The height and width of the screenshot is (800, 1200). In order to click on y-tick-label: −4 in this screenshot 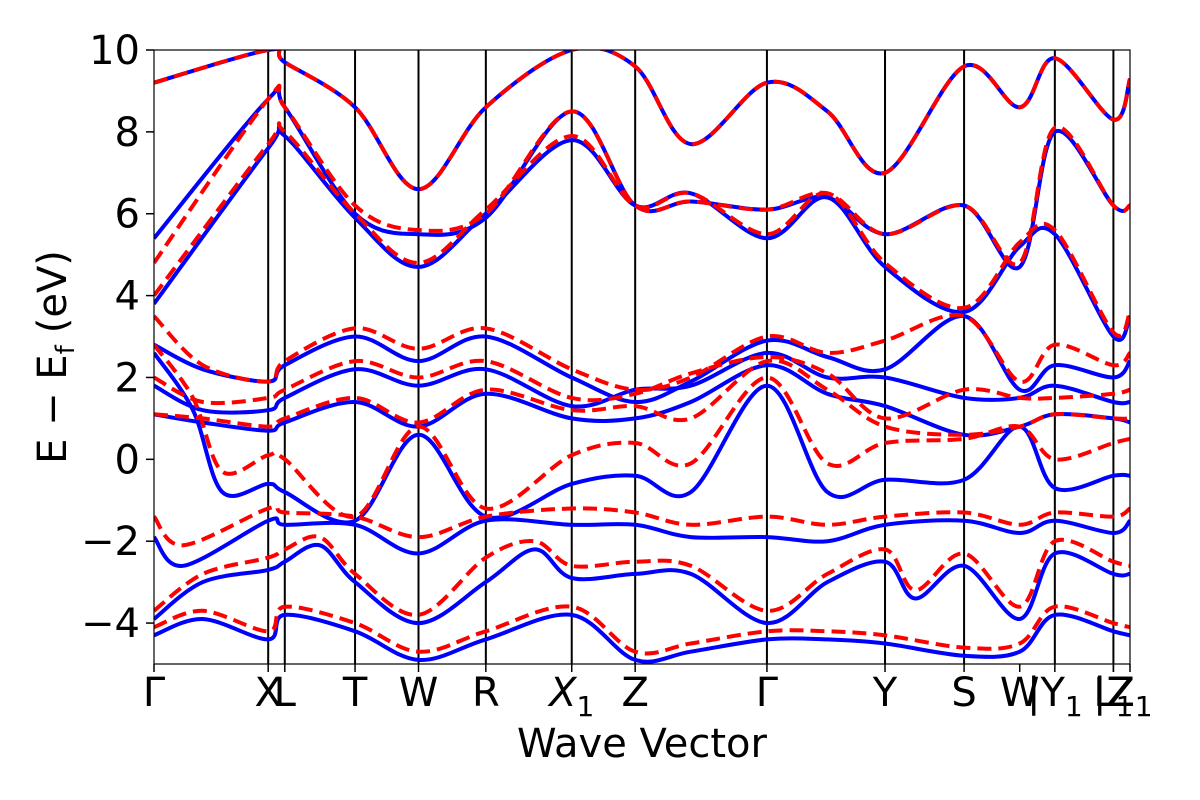, I will do `click(110, 624)`.